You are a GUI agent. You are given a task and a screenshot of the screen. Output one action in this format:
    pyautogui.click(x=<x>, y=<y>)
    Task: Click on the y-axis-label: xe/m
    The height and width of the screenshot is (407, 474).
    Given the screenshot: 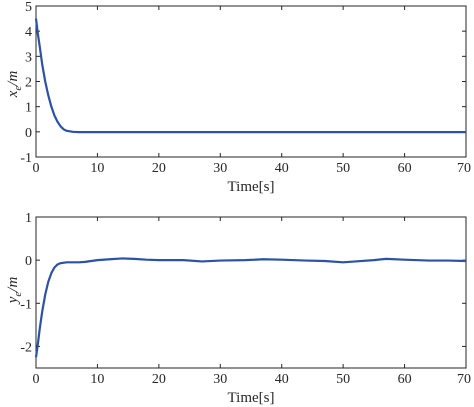 What is the action you would take?
    pyautogui.click(x=14, y=85)
    